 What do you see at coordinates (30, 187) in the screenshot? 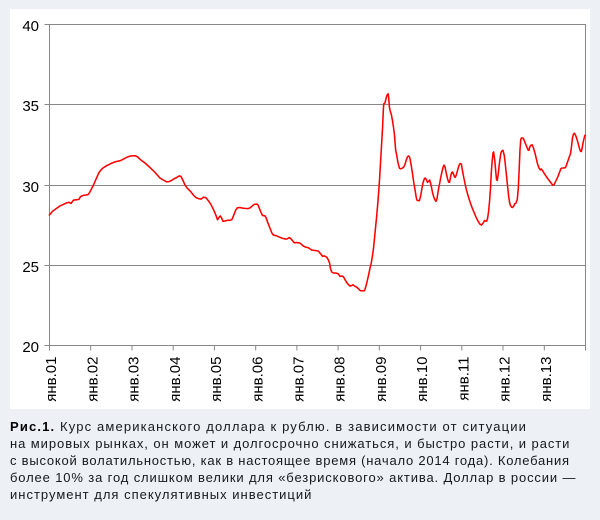
I see `svg-text: 30` at bounding box center [30, 187].